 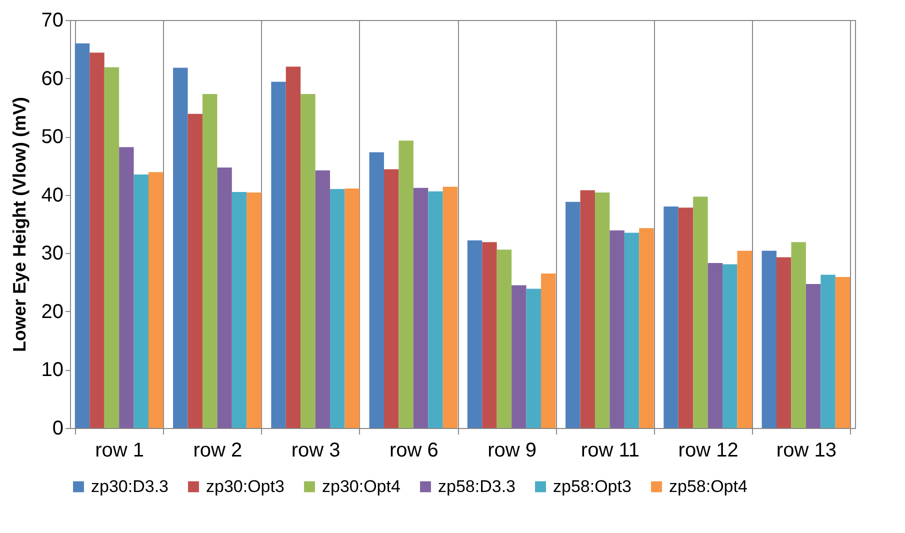 What do you see at coordinates (52, 21) in the screenshot?
I see `y-tick-label: 70` at bounding box center [52, 21].